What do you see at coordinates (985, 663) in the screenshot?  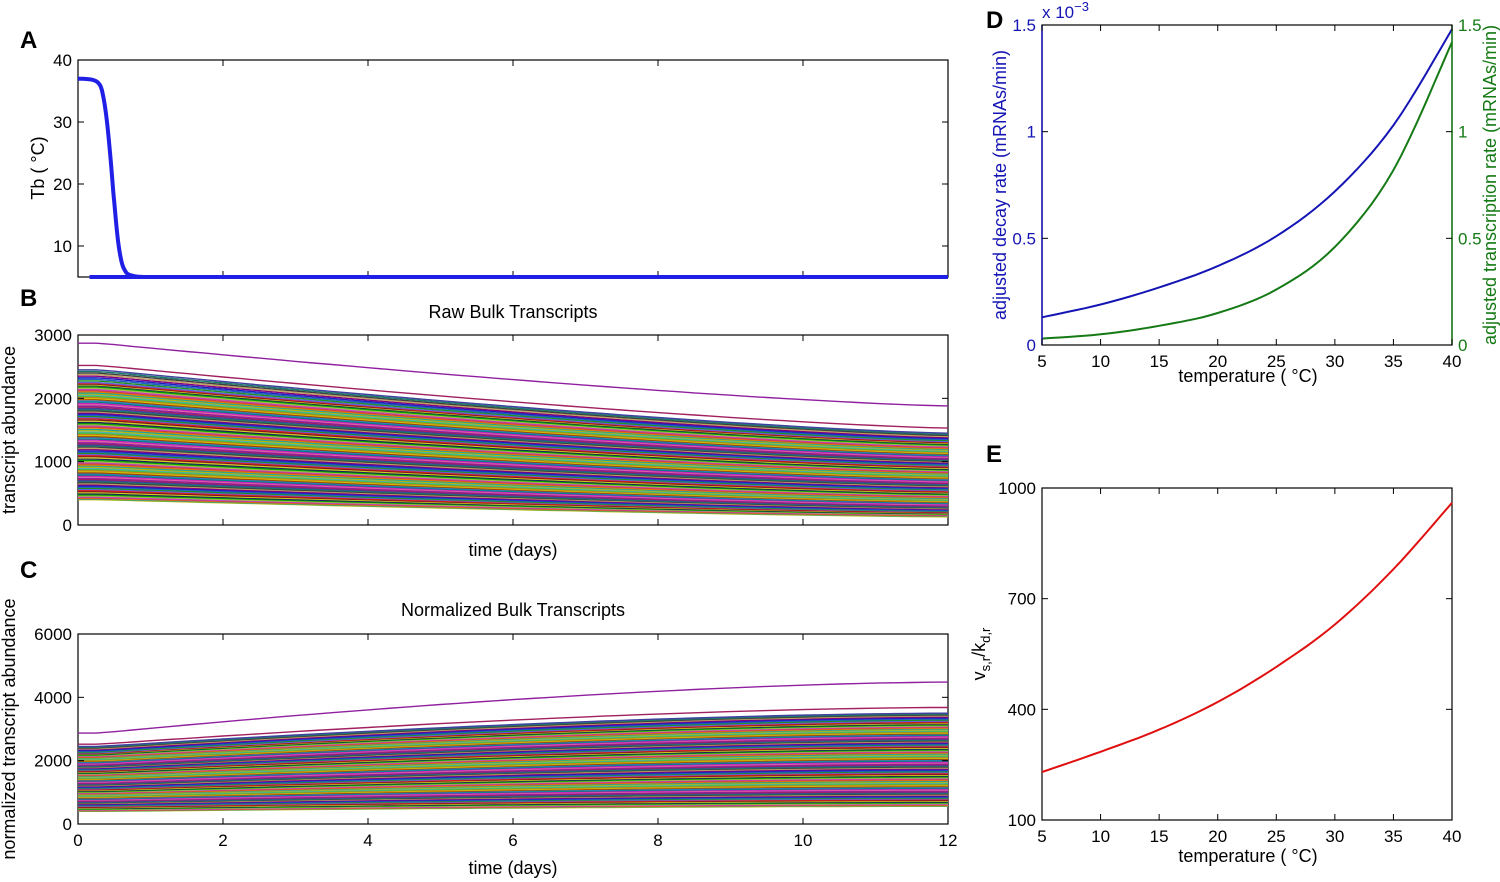 I see `chart-e-ylabel-sub1: s,r` at bounding box center [985, 663].